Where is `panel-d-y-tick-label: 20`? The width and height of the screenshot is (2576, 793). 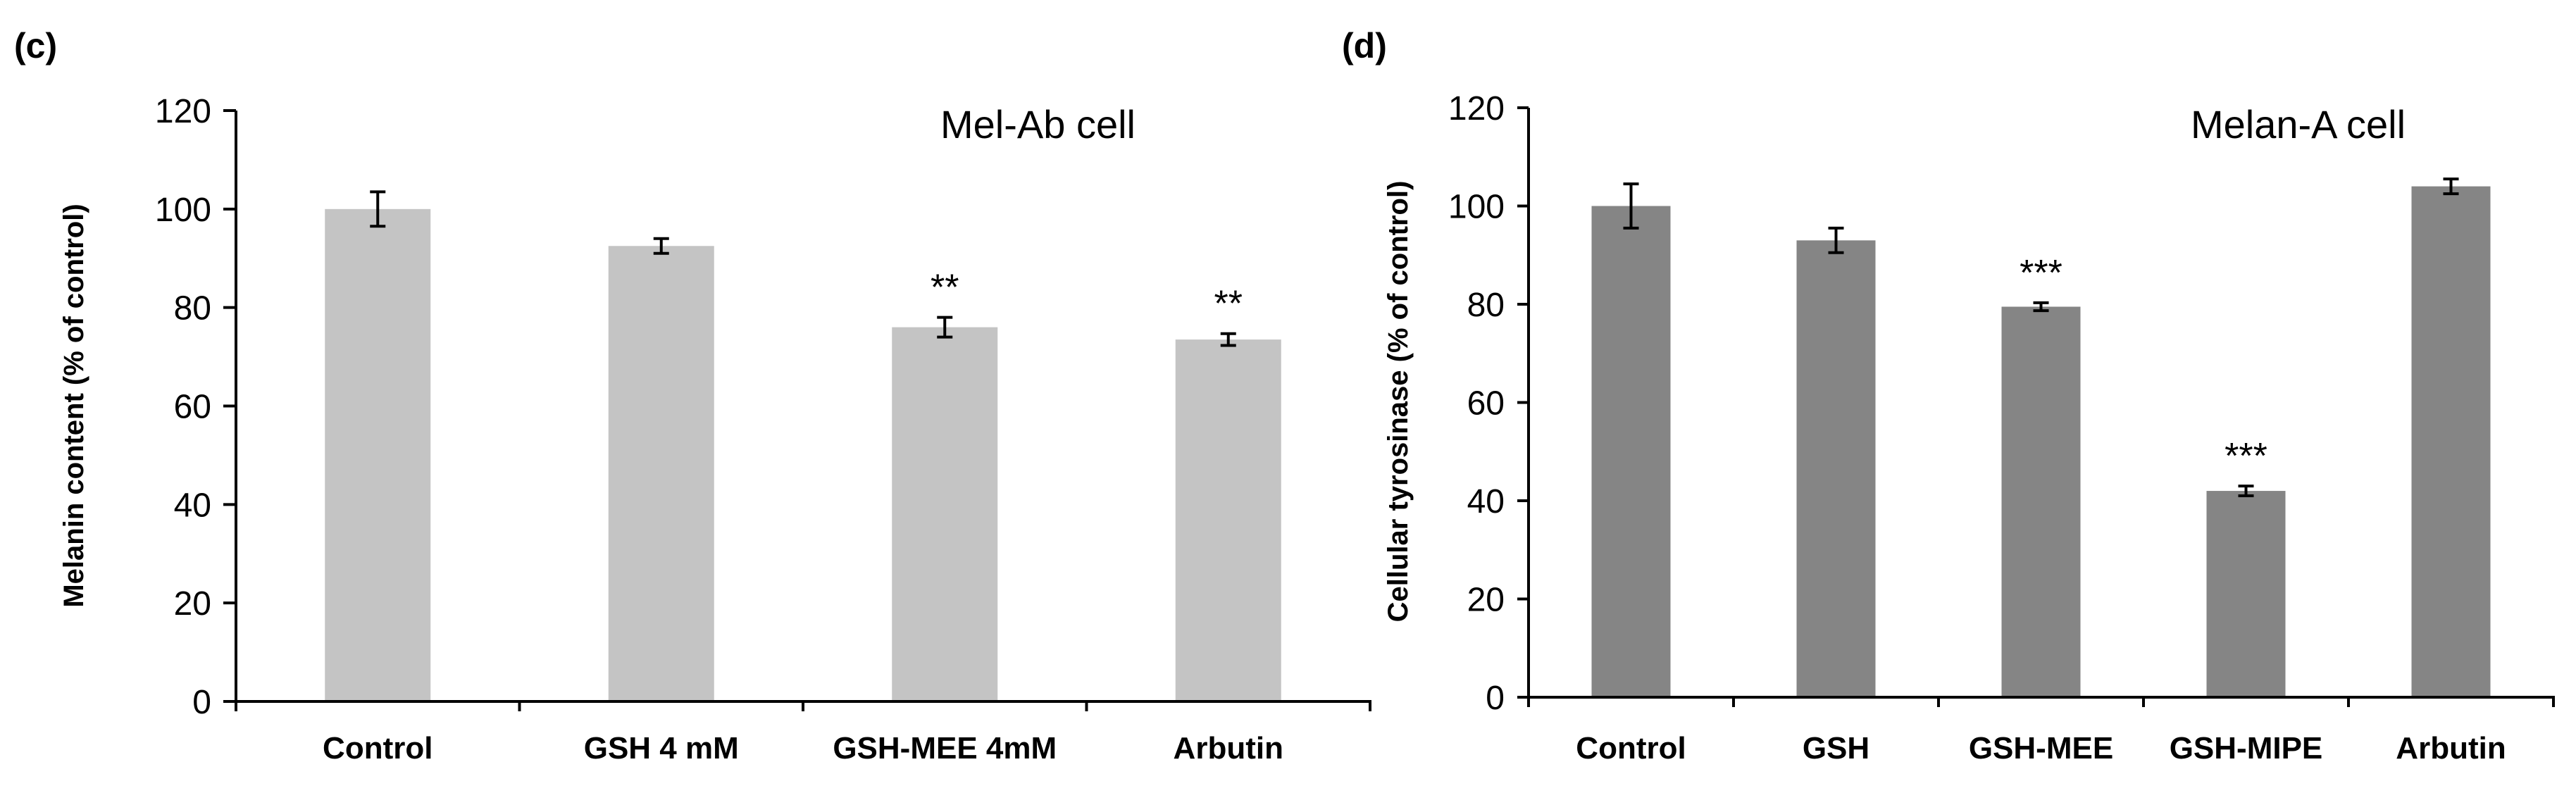 panel-d-y-tick-label: 20 is located at coordinates (1486, 600).